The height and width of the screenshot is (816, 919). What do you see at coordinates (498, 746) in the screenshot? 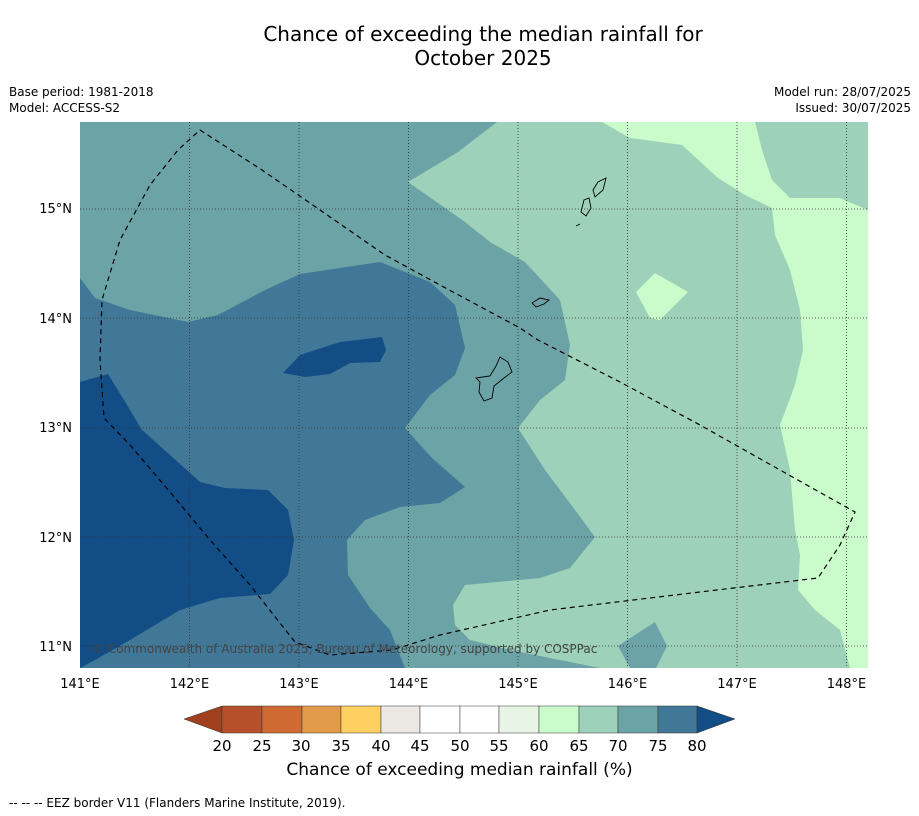
I see `colorbar-tick: 55` at bounding box center [498, 746].